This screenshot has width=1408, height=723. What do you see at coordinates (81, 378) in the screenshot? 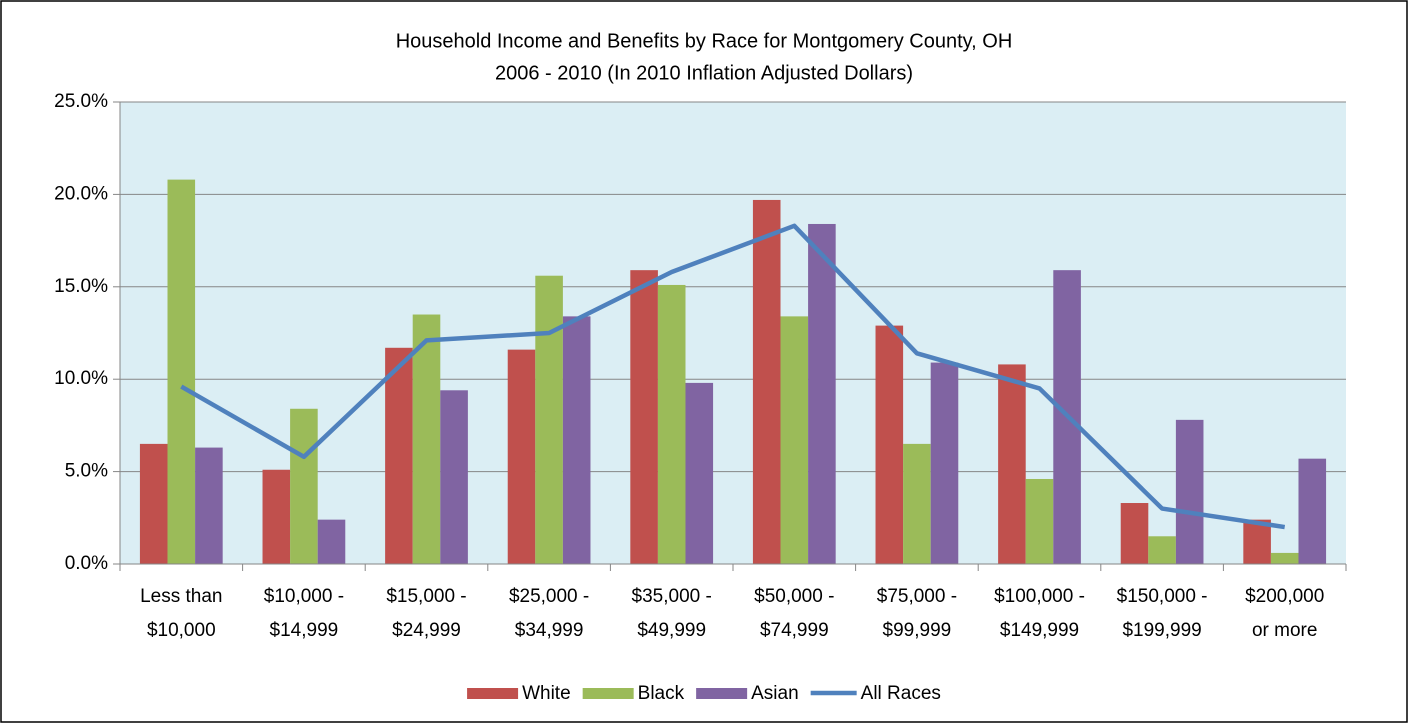
I see `y-tick-label: 10.0%` at bounding box center [81, 378].